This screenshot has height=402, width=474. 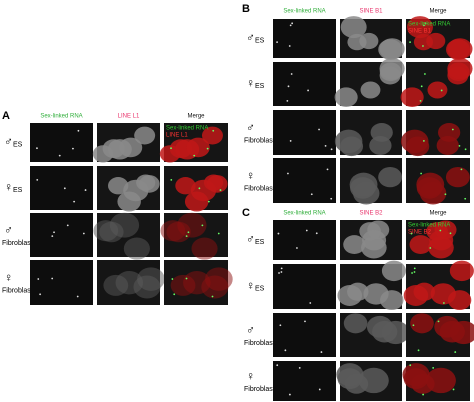 I want to click on row-label: ♂, so click(x=250, y=330).